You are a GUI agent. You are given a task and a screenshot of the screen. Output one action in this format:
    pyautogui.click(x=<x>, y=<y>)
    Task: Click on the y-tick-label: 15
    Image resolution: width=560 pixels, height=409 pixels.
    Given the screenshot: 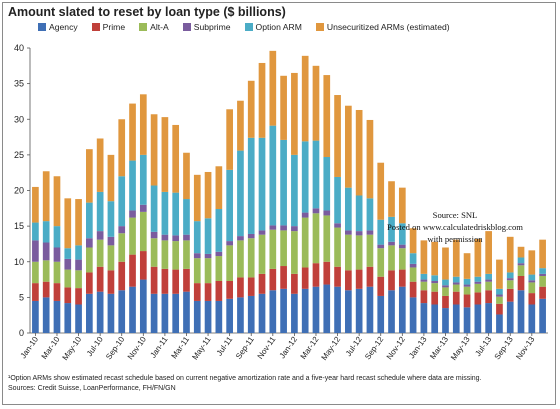 What is the action you would take?
    pyautogui.click(x=19, y=226)
    